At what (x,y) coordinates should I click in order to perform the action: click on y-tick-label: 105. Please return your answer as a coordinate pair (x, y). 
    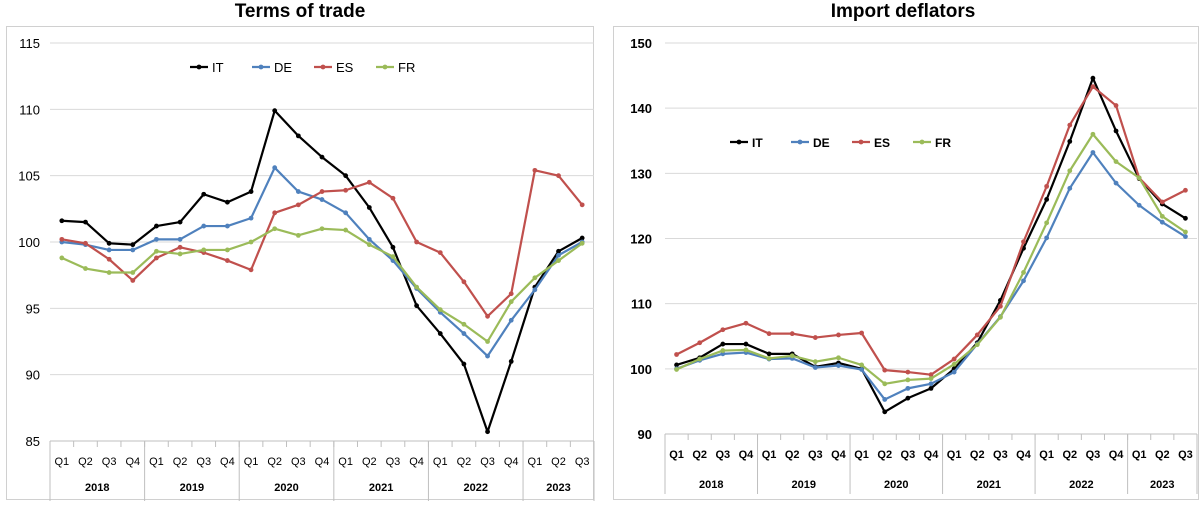
    Looking at the image, I should click on (29, 176).